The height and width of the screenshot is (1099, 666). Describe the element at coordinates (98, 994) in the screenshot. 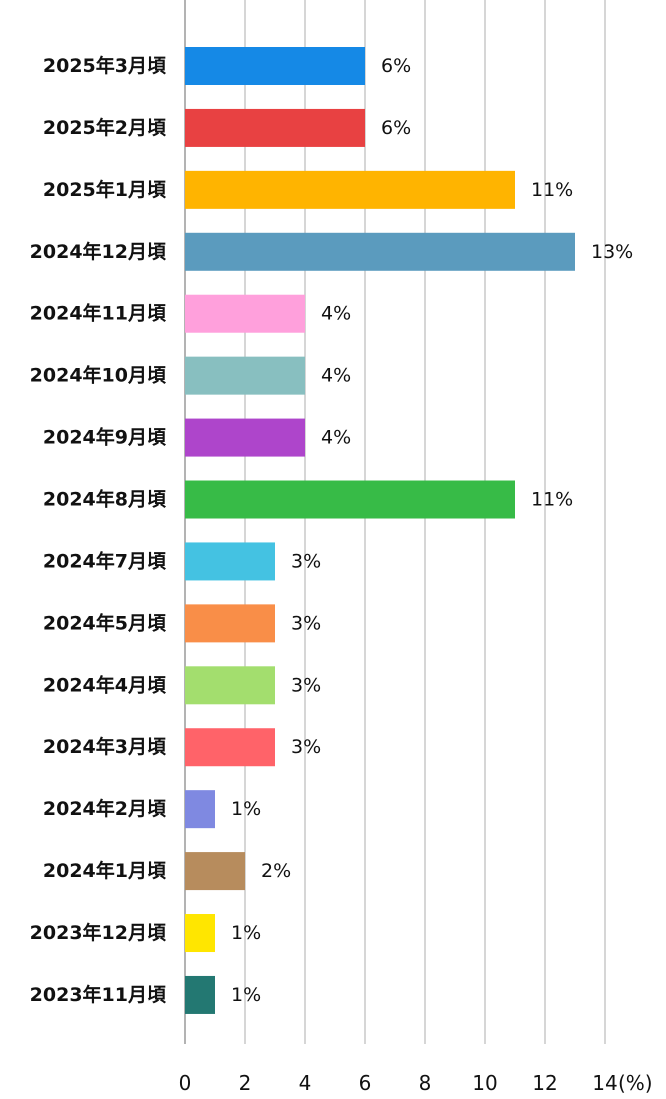

I see `category-label: 2023年11月頃` at that location.